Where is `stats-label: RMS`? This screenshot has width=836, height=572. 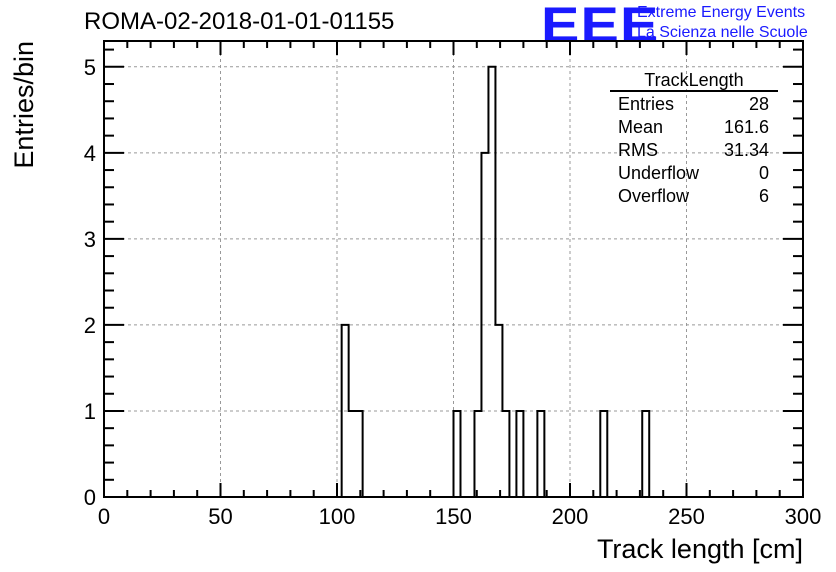 stats-label: RMS is located at coordinates (638, 150).